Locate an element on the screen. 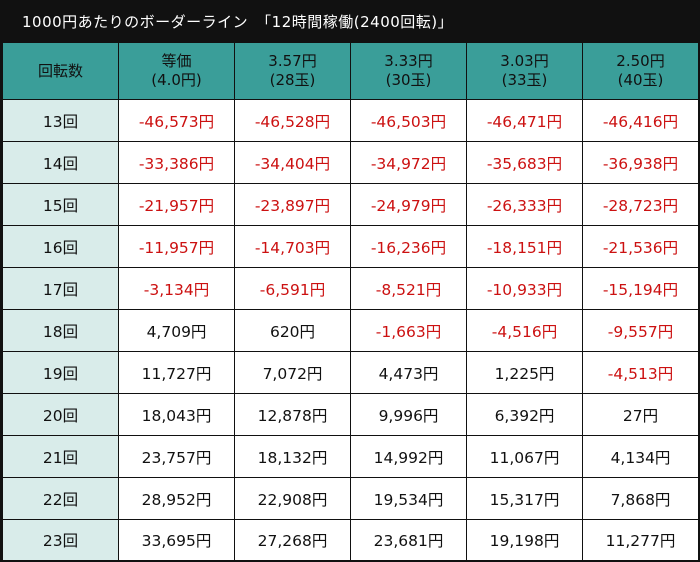  value-cell: -9,557円 is located at coordinates (640, 330).